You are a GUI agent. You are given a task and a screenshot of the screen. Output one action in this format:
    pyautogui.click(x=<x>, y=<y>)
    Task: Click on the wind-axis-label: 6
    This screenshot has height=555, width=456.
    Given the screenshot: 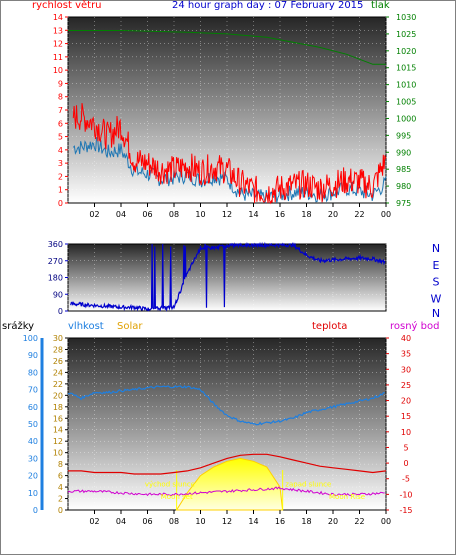 What is the action you would take?
    pyautogui.click(x=60, y=123)
    